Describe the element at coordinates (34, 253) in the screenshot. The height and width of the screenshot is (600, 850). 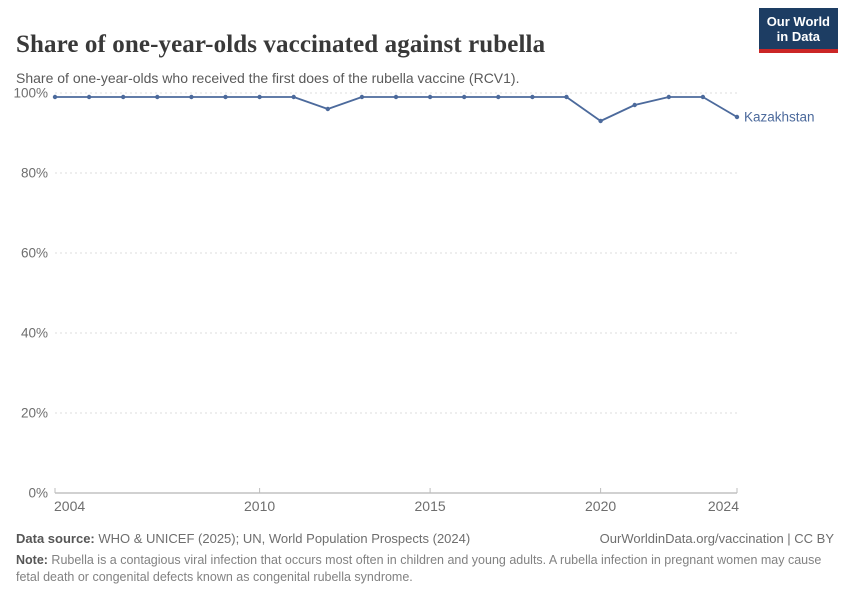
I see `y-tick-label: 60%` at that location.